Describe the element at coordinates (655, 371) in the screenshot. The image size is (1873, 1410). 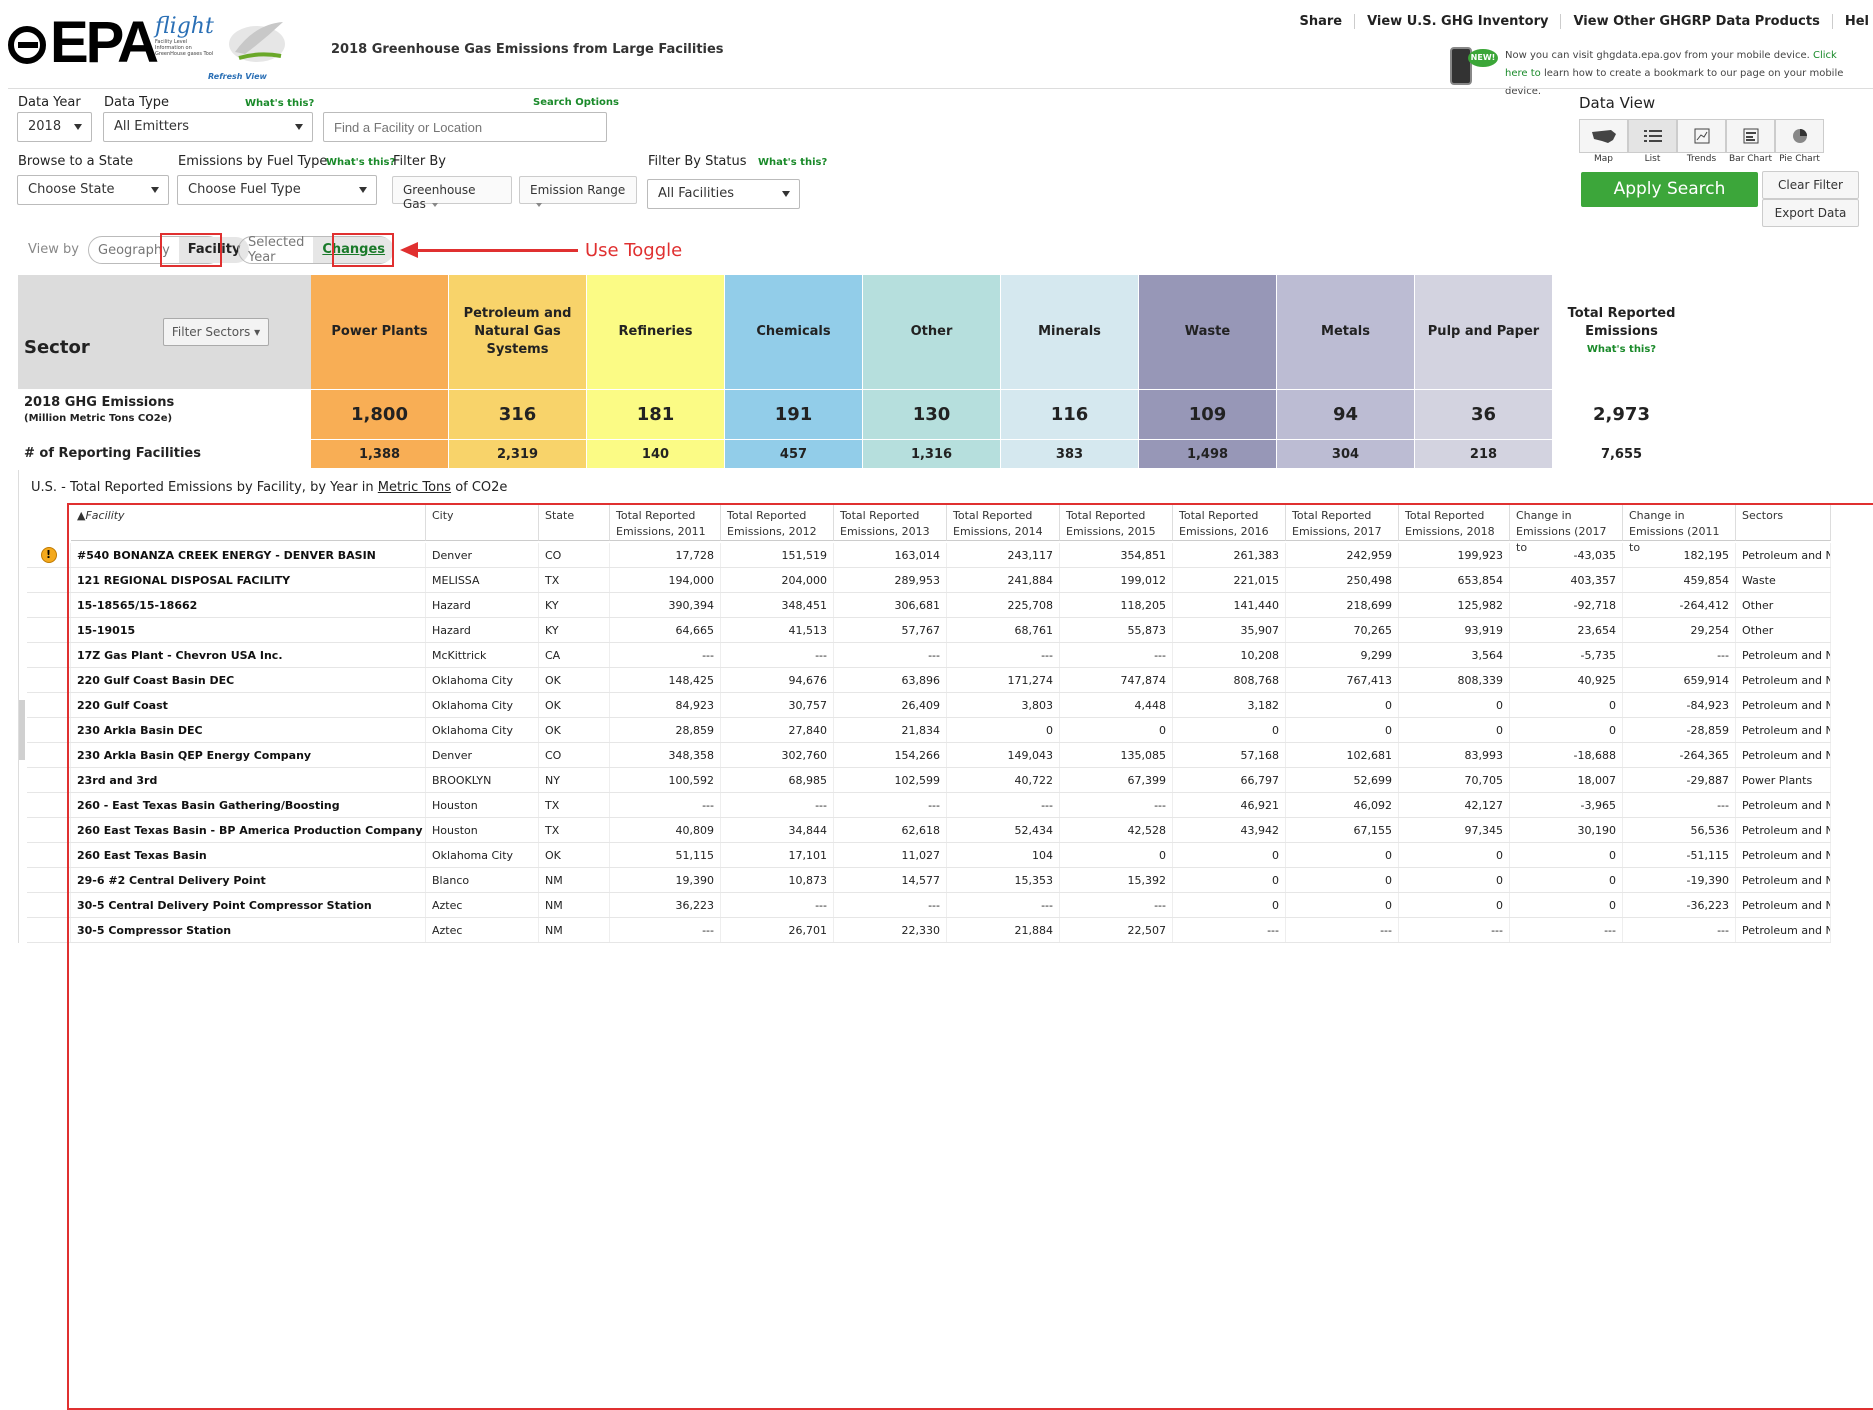
I see `sector-column: Refineries 181 140` at that location.